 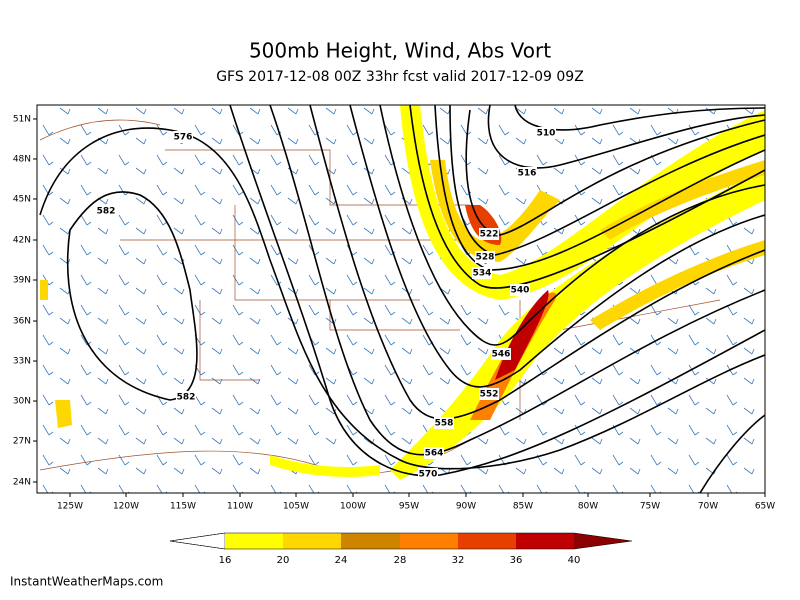 What do you see at coordinates (458, 560) in the screenshot?
I see `colorbar-label: 32` at bounding box center [458, 560].